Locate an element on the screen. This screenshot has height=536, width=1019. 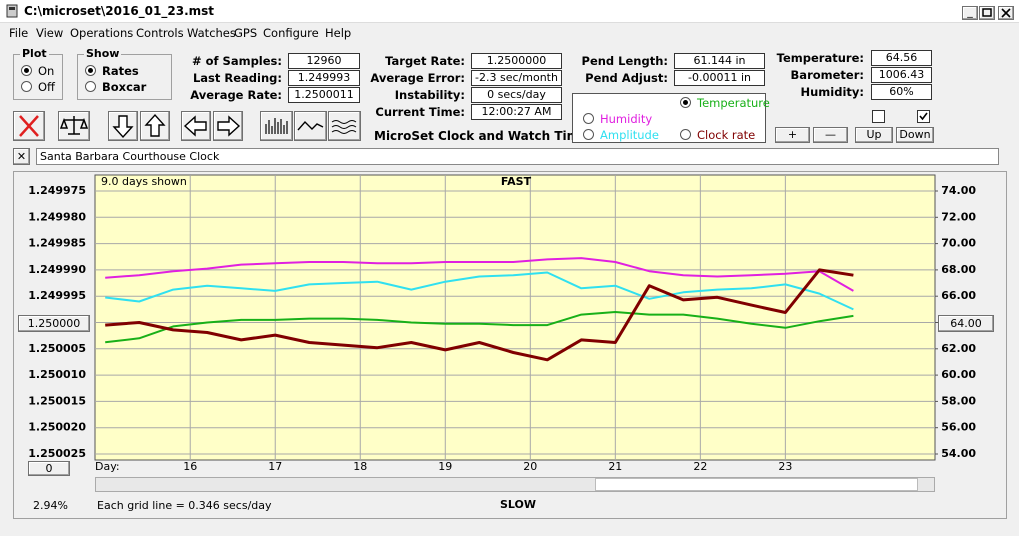
field-value: 60% is located at coordinates (901, 92).